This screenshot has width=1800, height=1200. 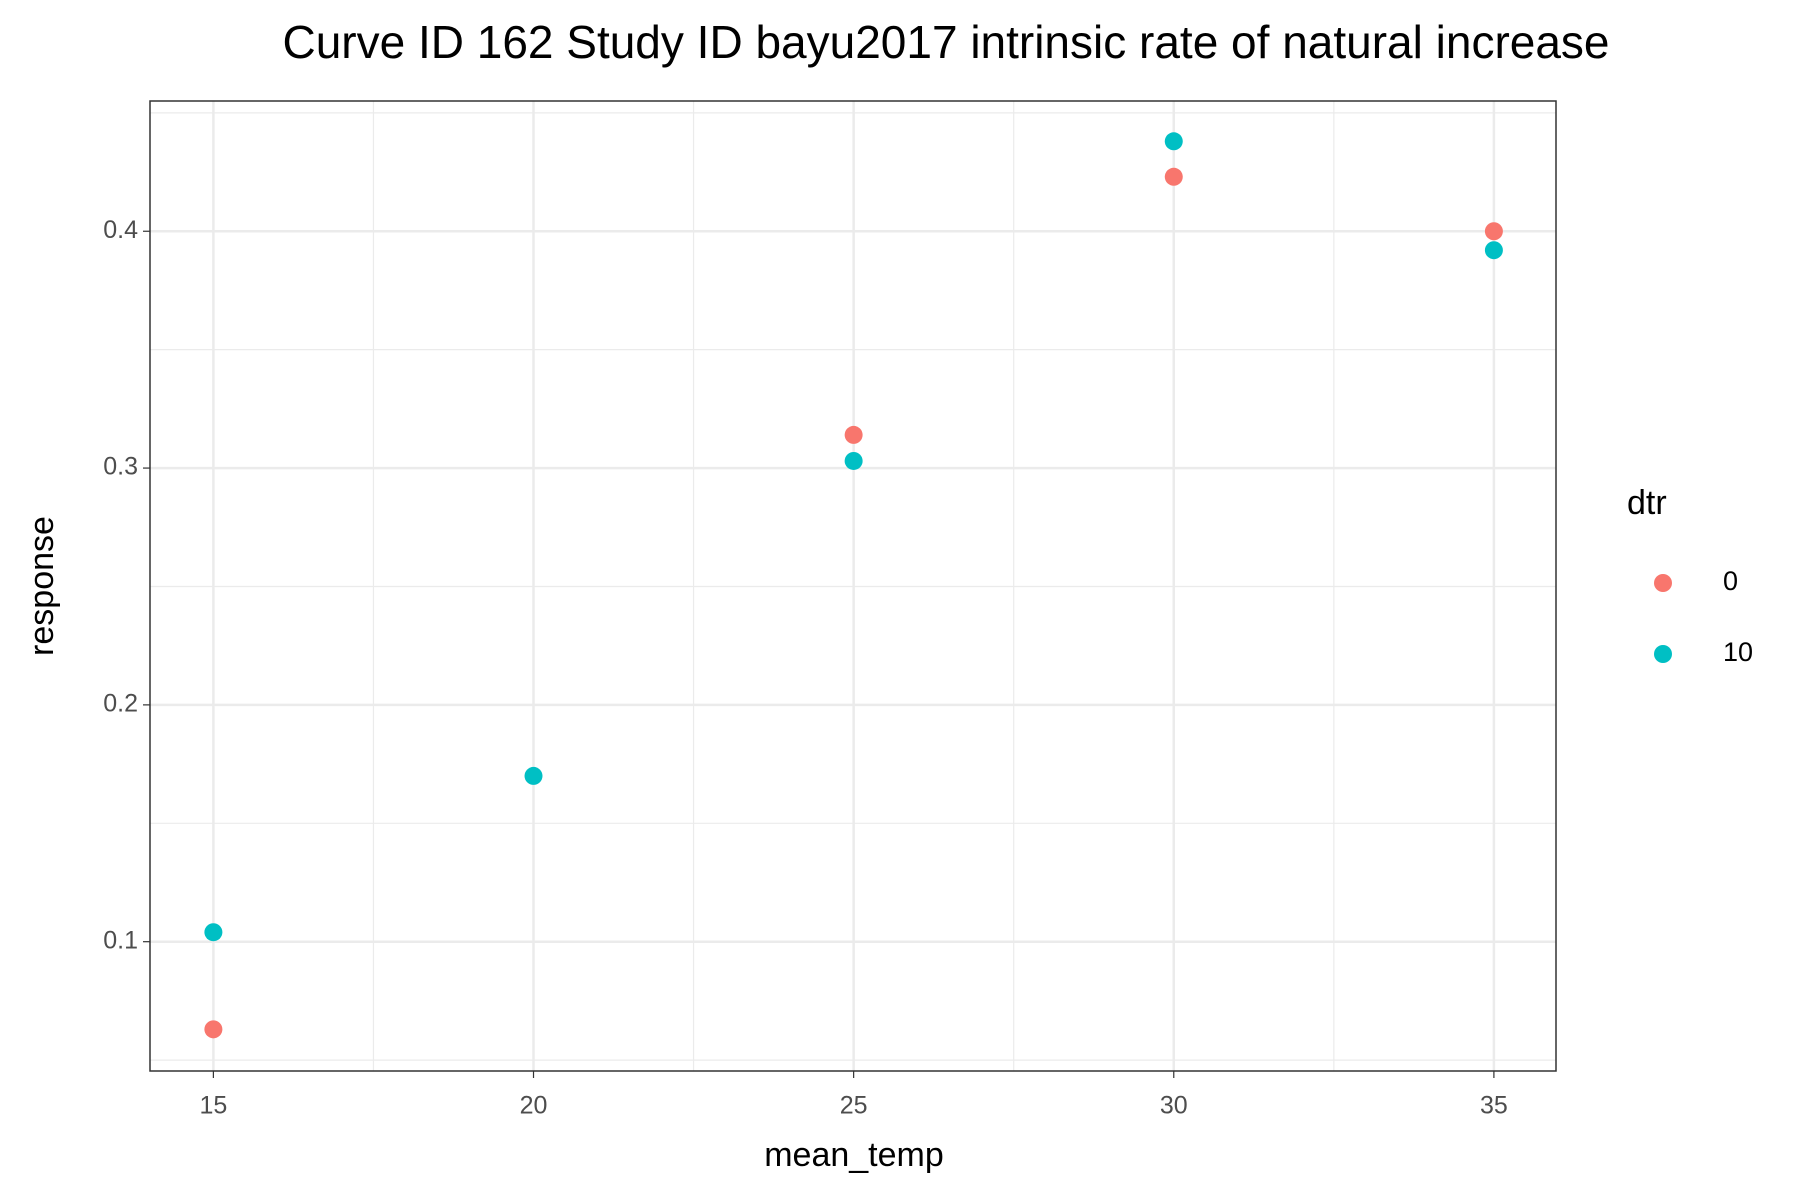 I want to click on x-tick-label: 35, so click(x=1494, y=1106).